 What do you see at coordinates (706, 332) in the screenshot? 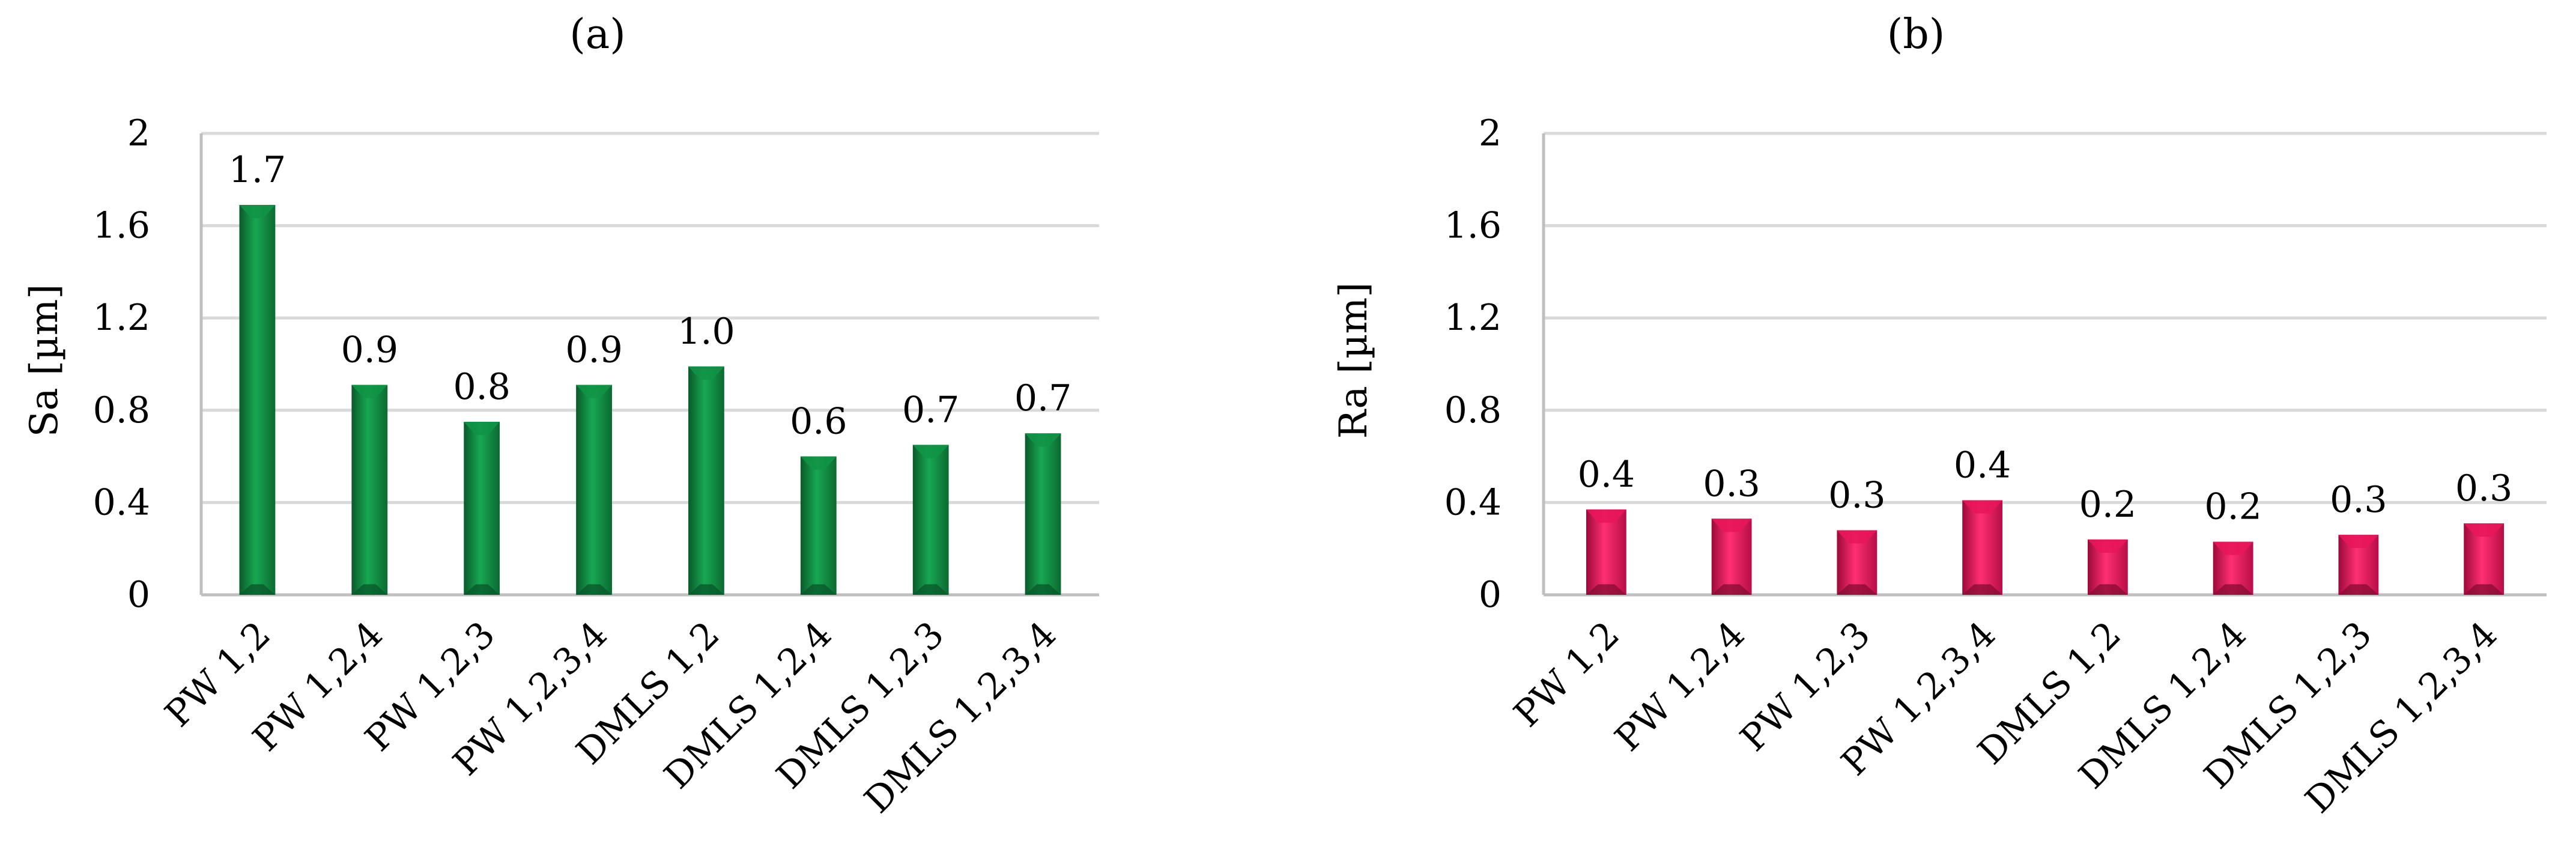
I see `data-label-a: 1.0` at bounding box center [706, 332].